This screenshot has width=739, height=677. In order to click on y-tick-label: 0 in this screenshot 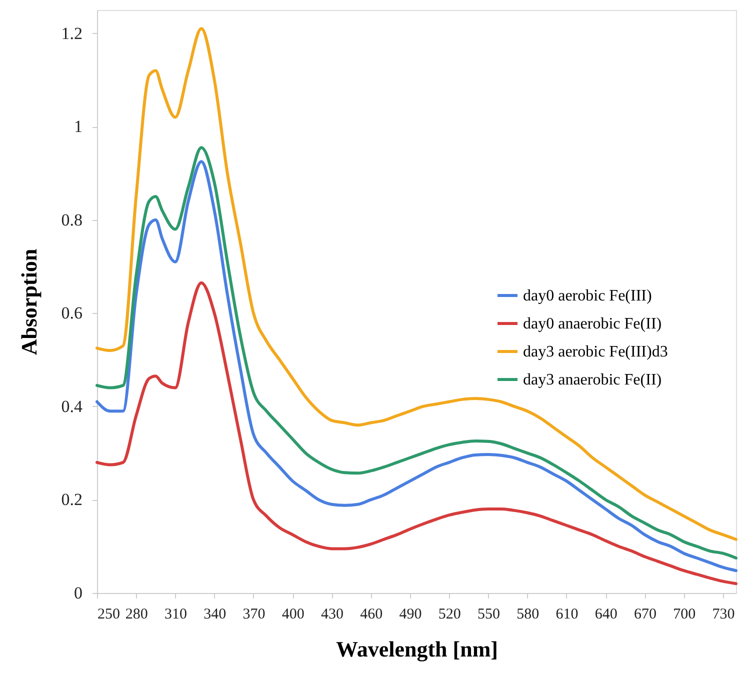, I will do `click(78, 593)`.